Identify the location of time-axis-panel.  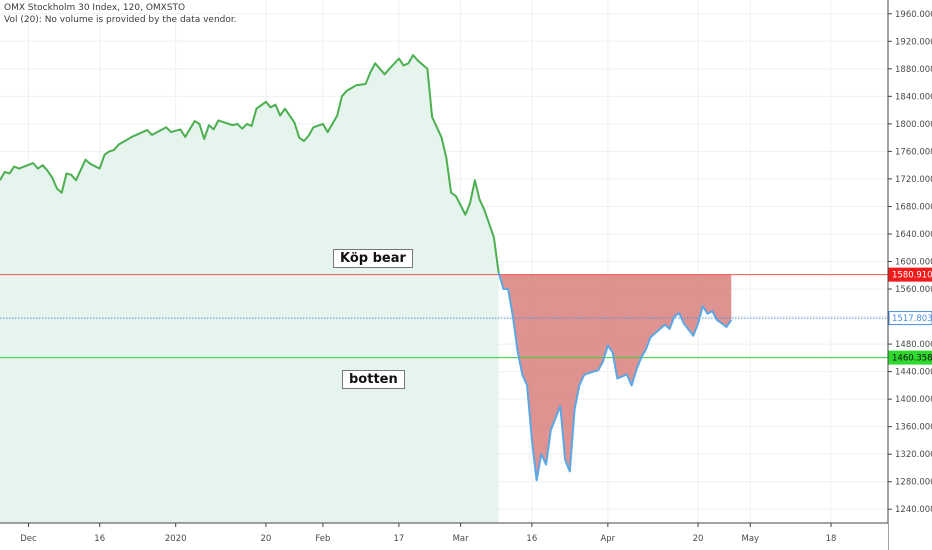
(444, 536).